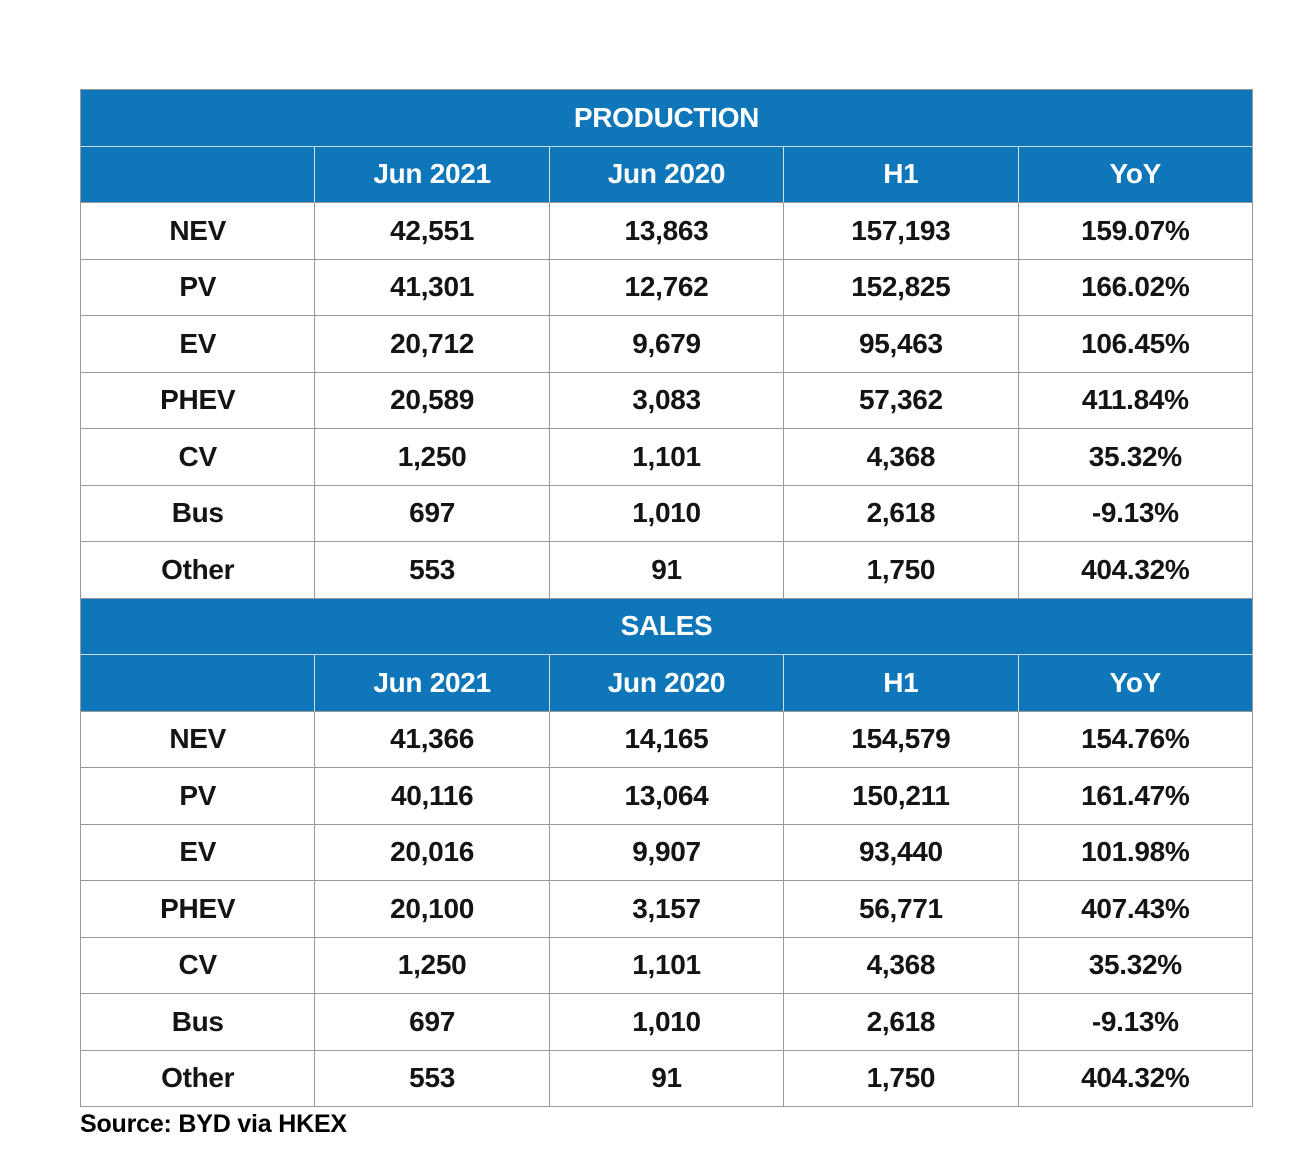 This screenshot has width=1292, height=1168. I want to click on data-cell: 157,193, so click(901, 231).